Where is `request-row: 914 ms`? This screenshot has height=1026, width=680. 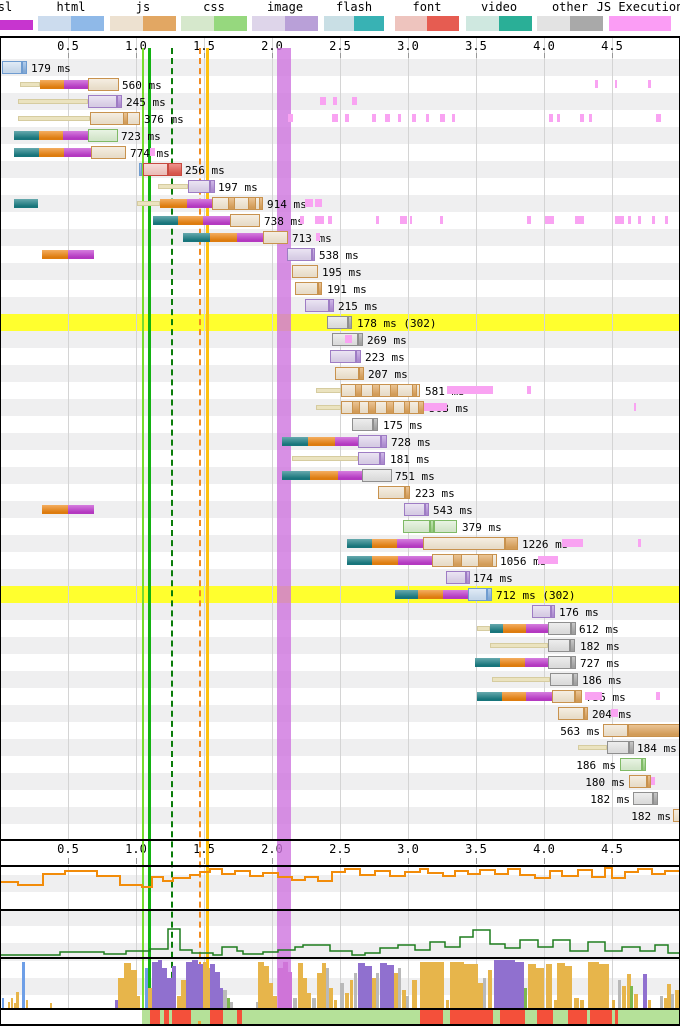 request-row: 914 ms is located at coordinates (340, 203).